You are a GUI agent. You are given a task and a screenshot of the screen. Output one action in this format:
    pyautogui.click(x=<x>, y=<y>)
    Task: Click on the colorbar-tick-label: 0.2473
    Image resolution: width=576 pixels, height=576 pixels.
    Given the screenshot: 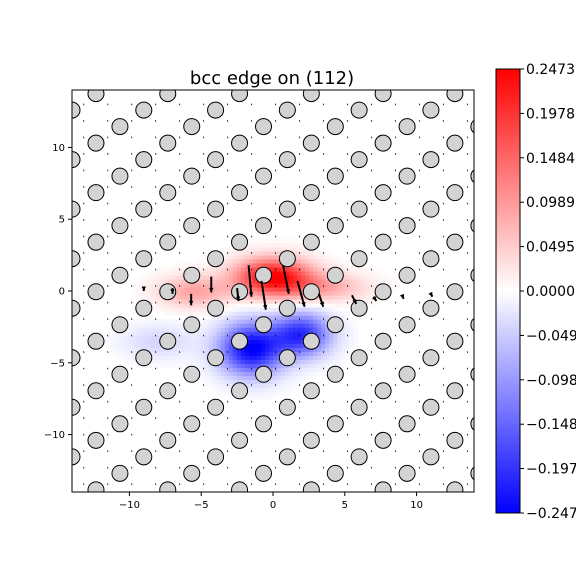 What is the action you would take?
    pyautogui.click(x=550, y=70)
    